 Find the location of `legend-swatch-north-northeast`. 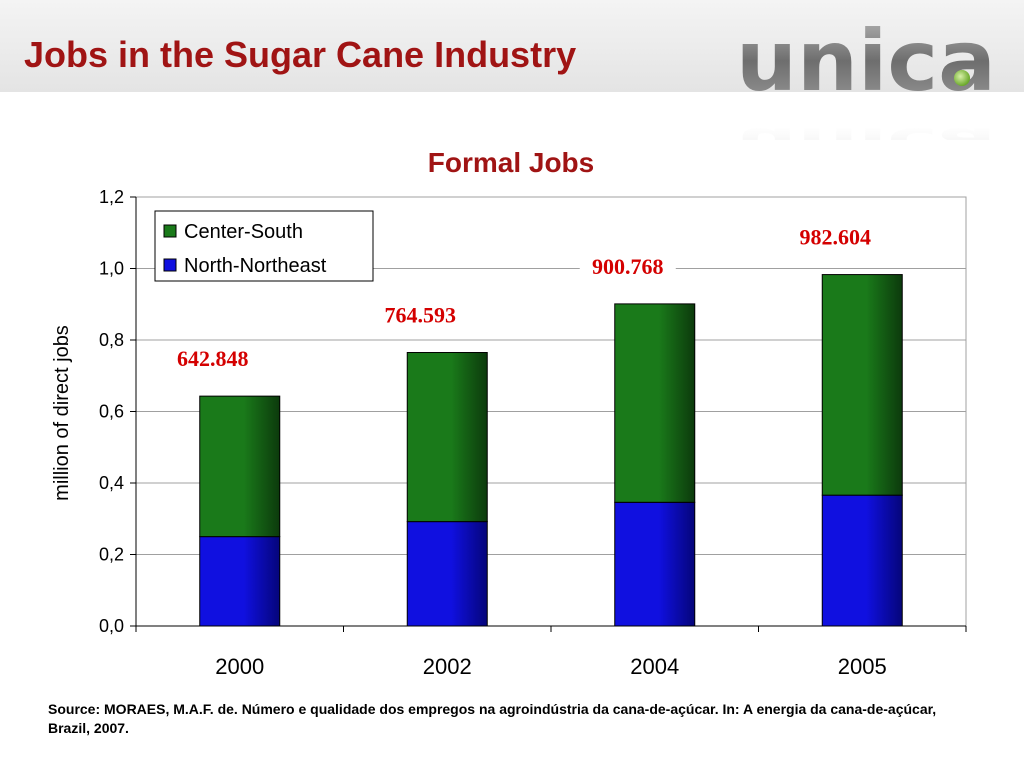

legend-swatch-north-northeast is located at coordinates (170, 265).